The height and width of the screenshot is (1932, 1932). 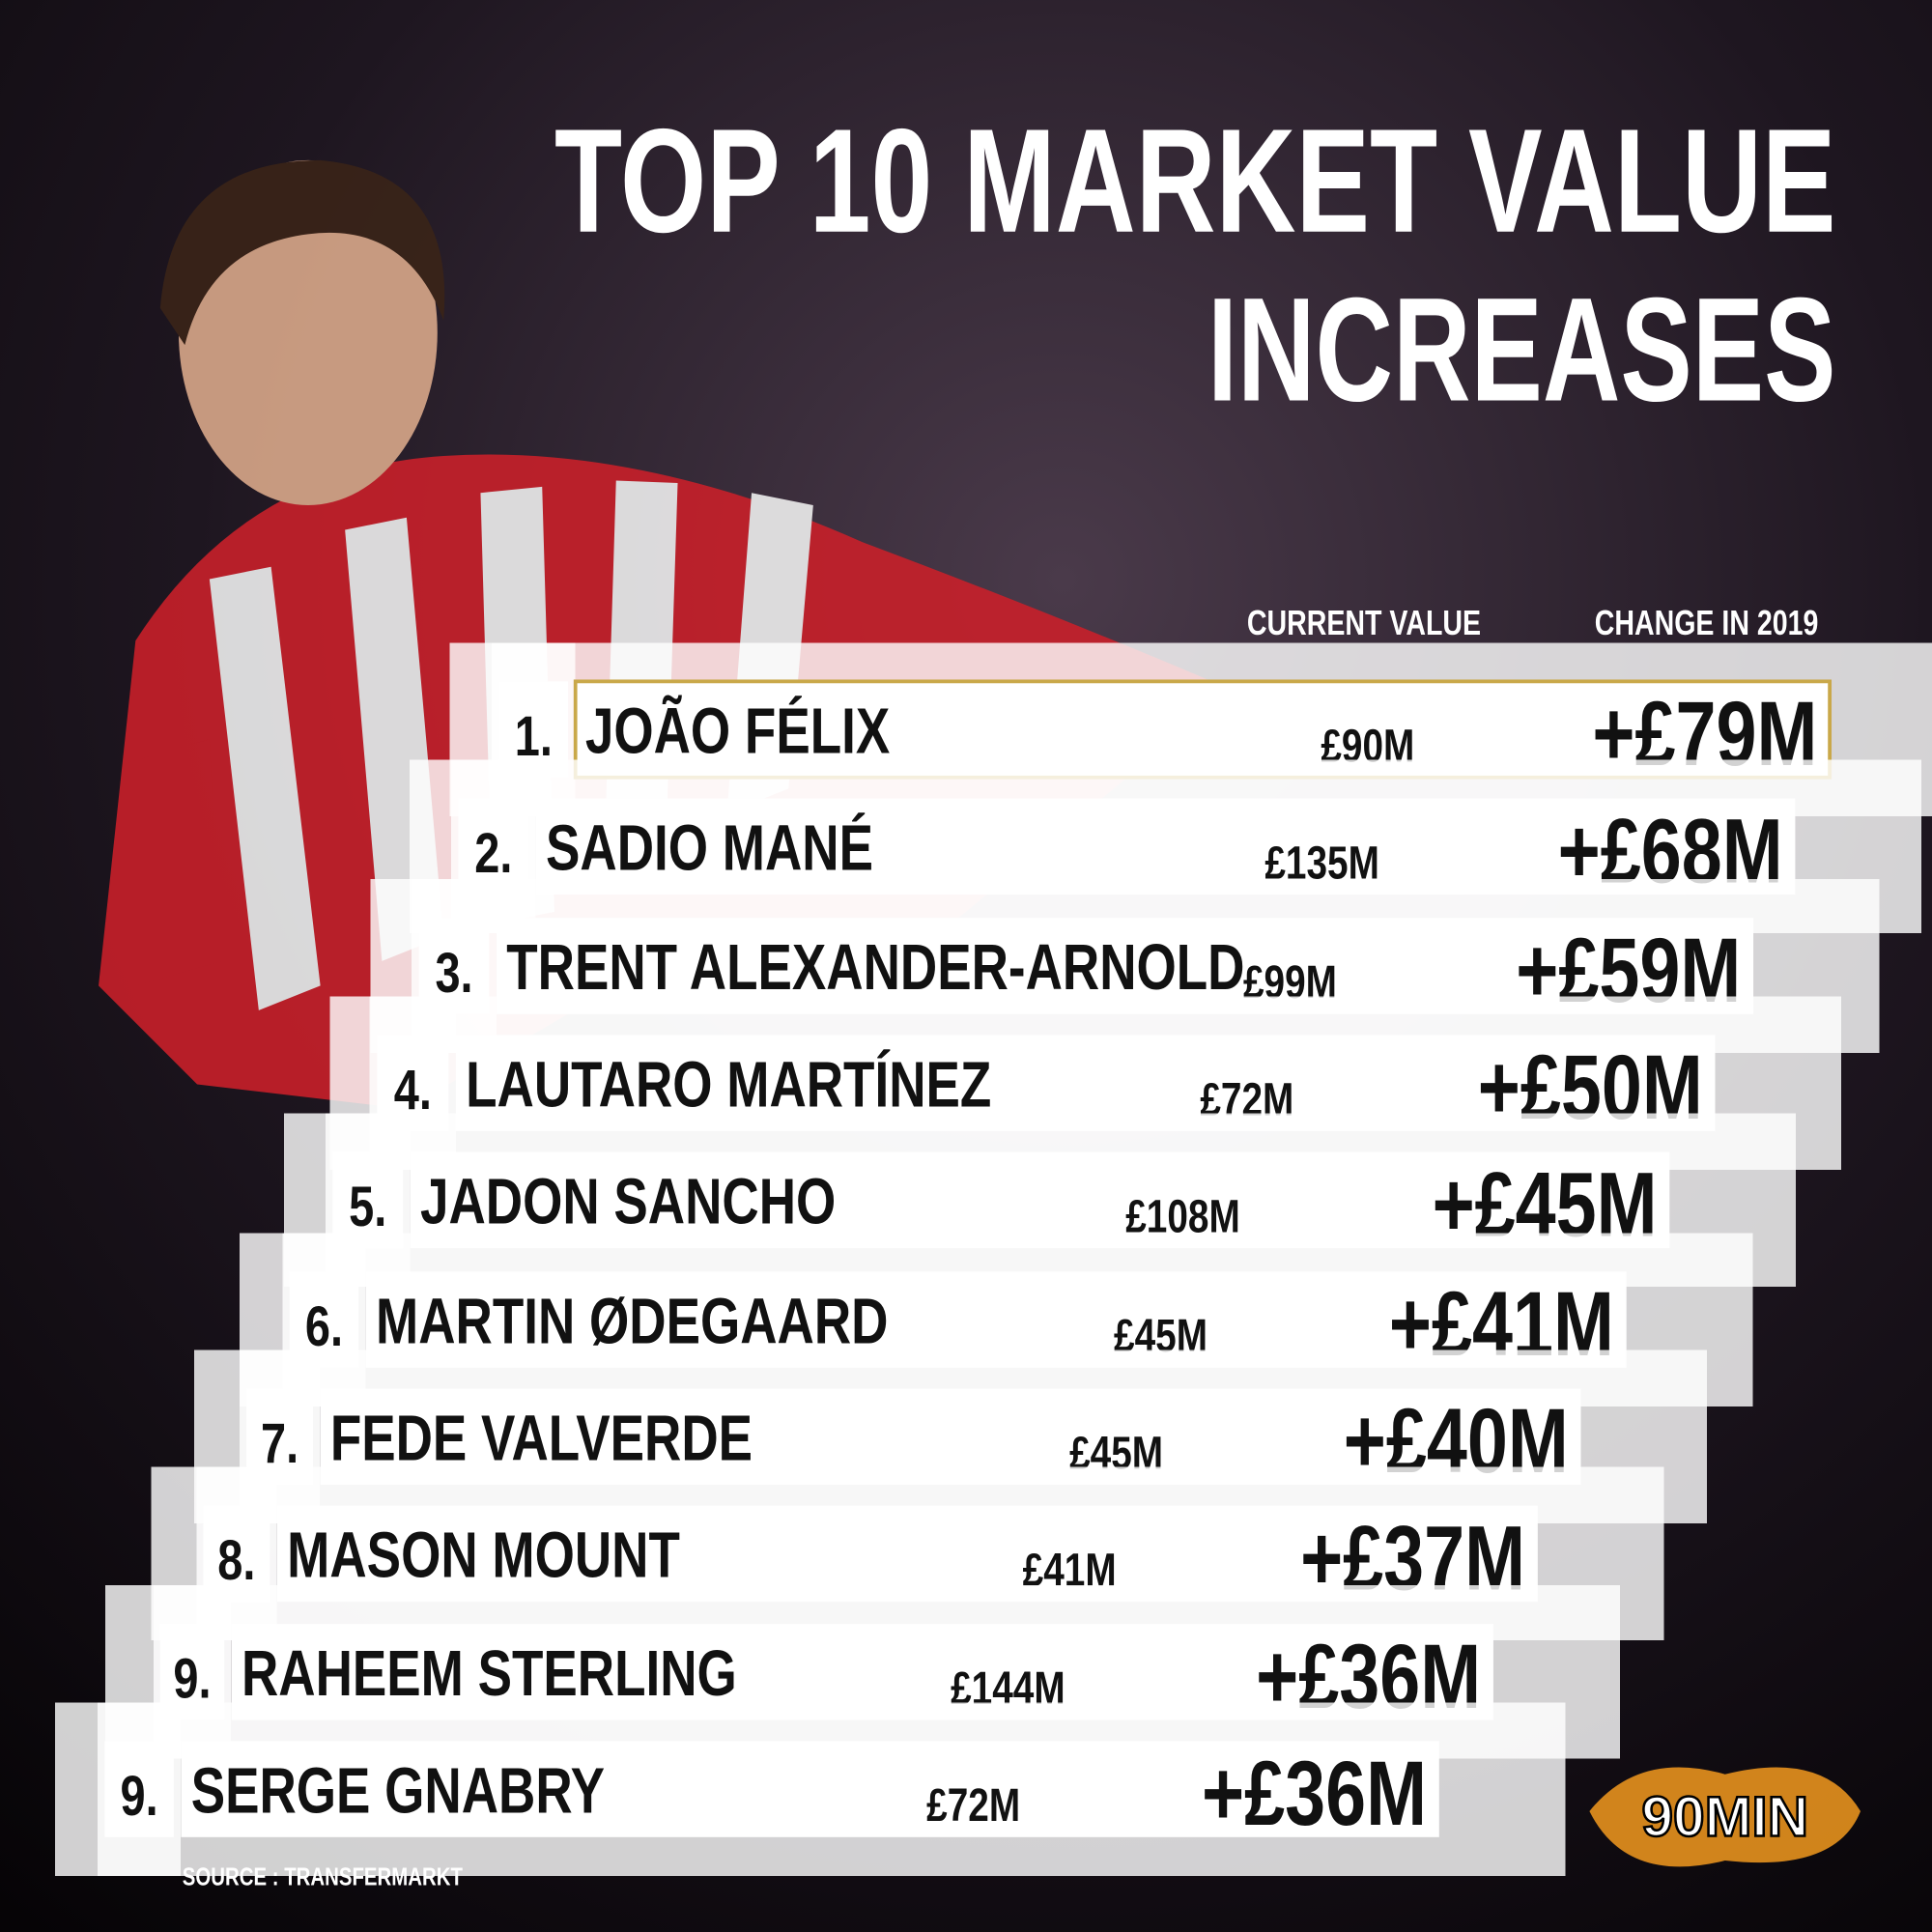 I want to click on logo: 90MIN, so click(x=1725, y=1817).